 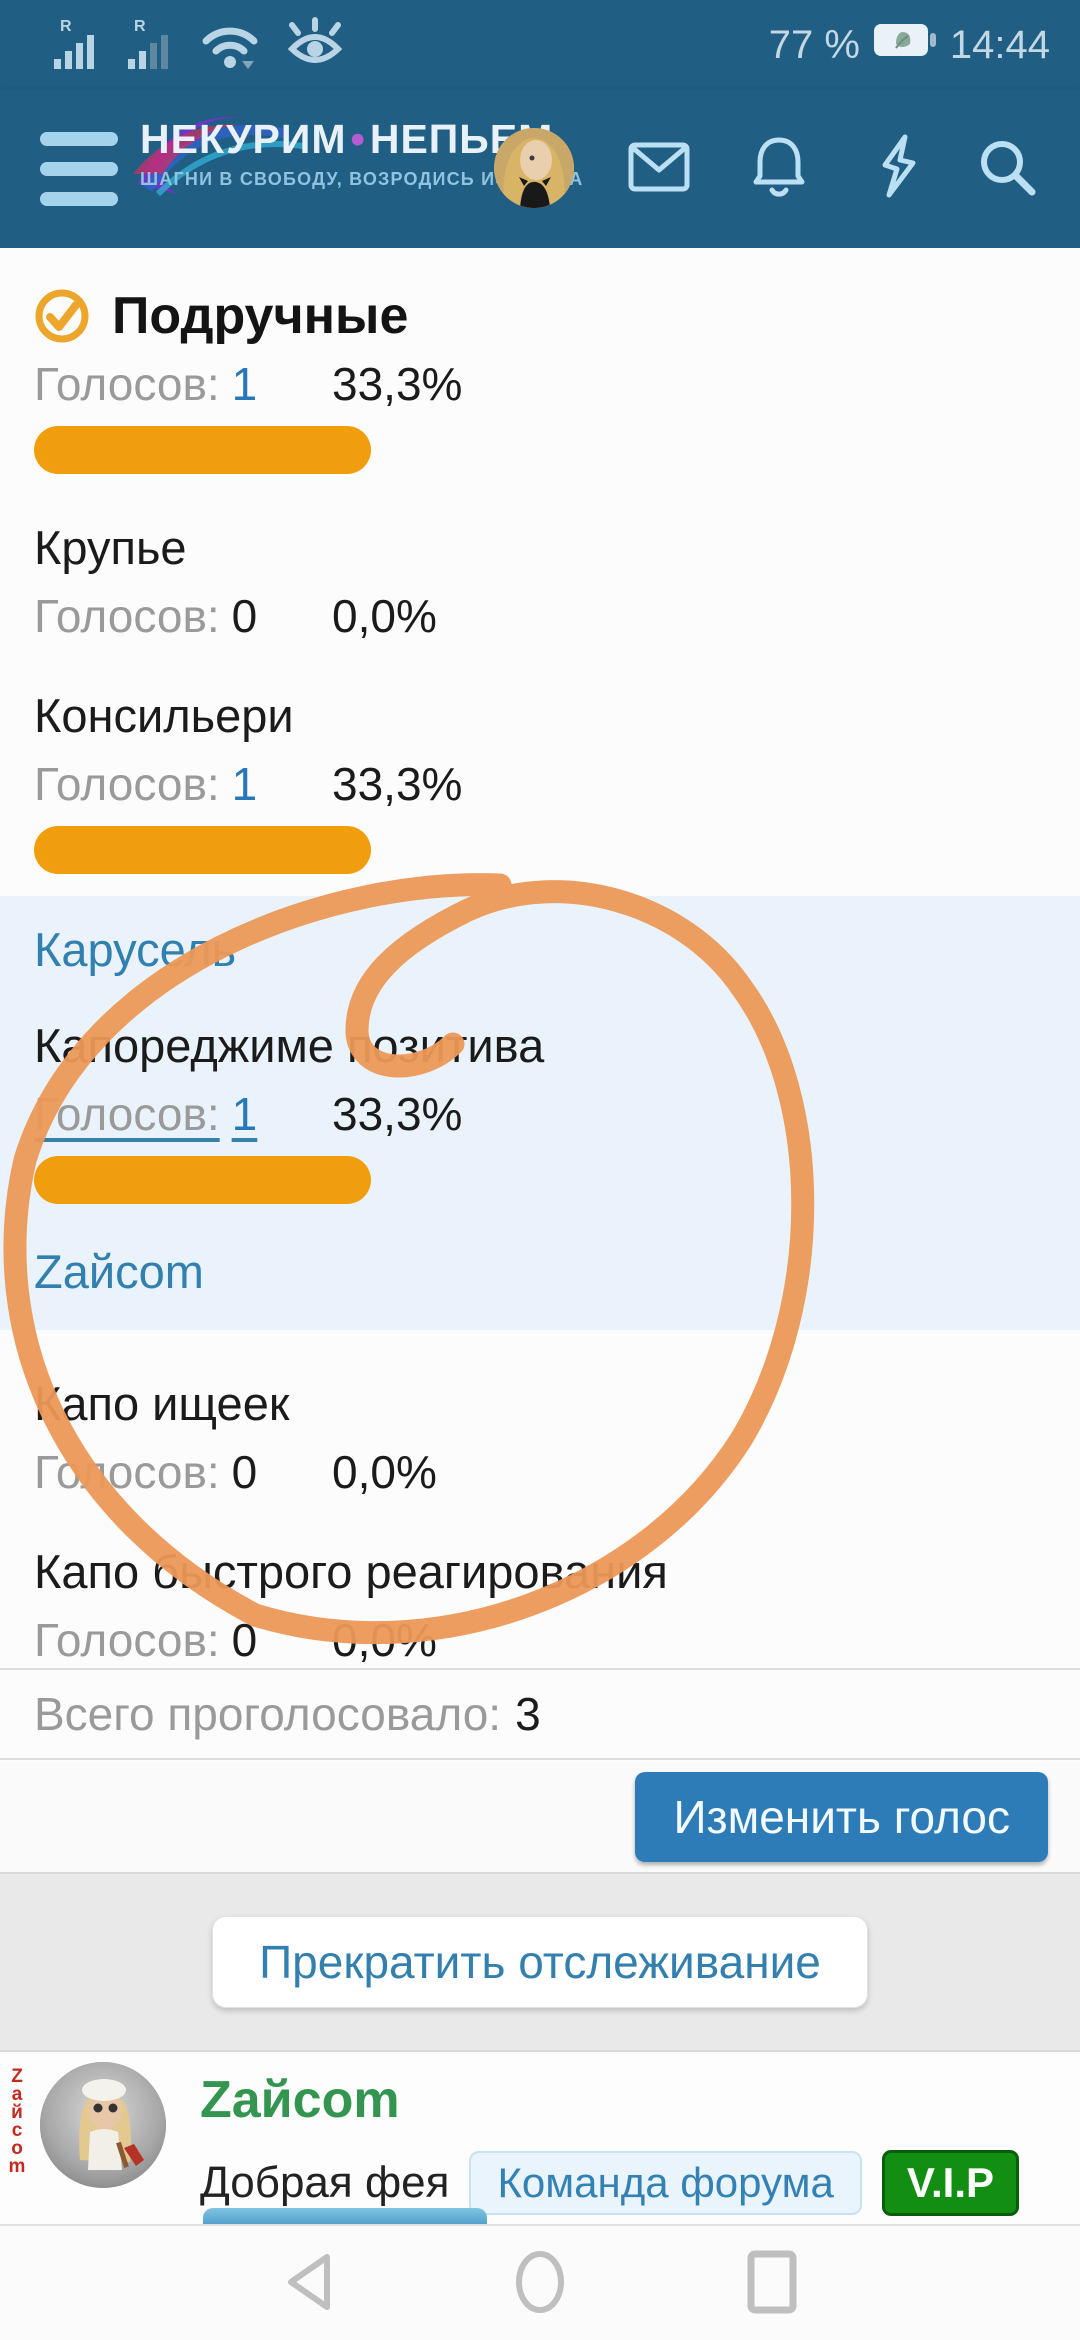 I want to click on change-vote-button: Изменить голос, so click(x=841, y=1817).